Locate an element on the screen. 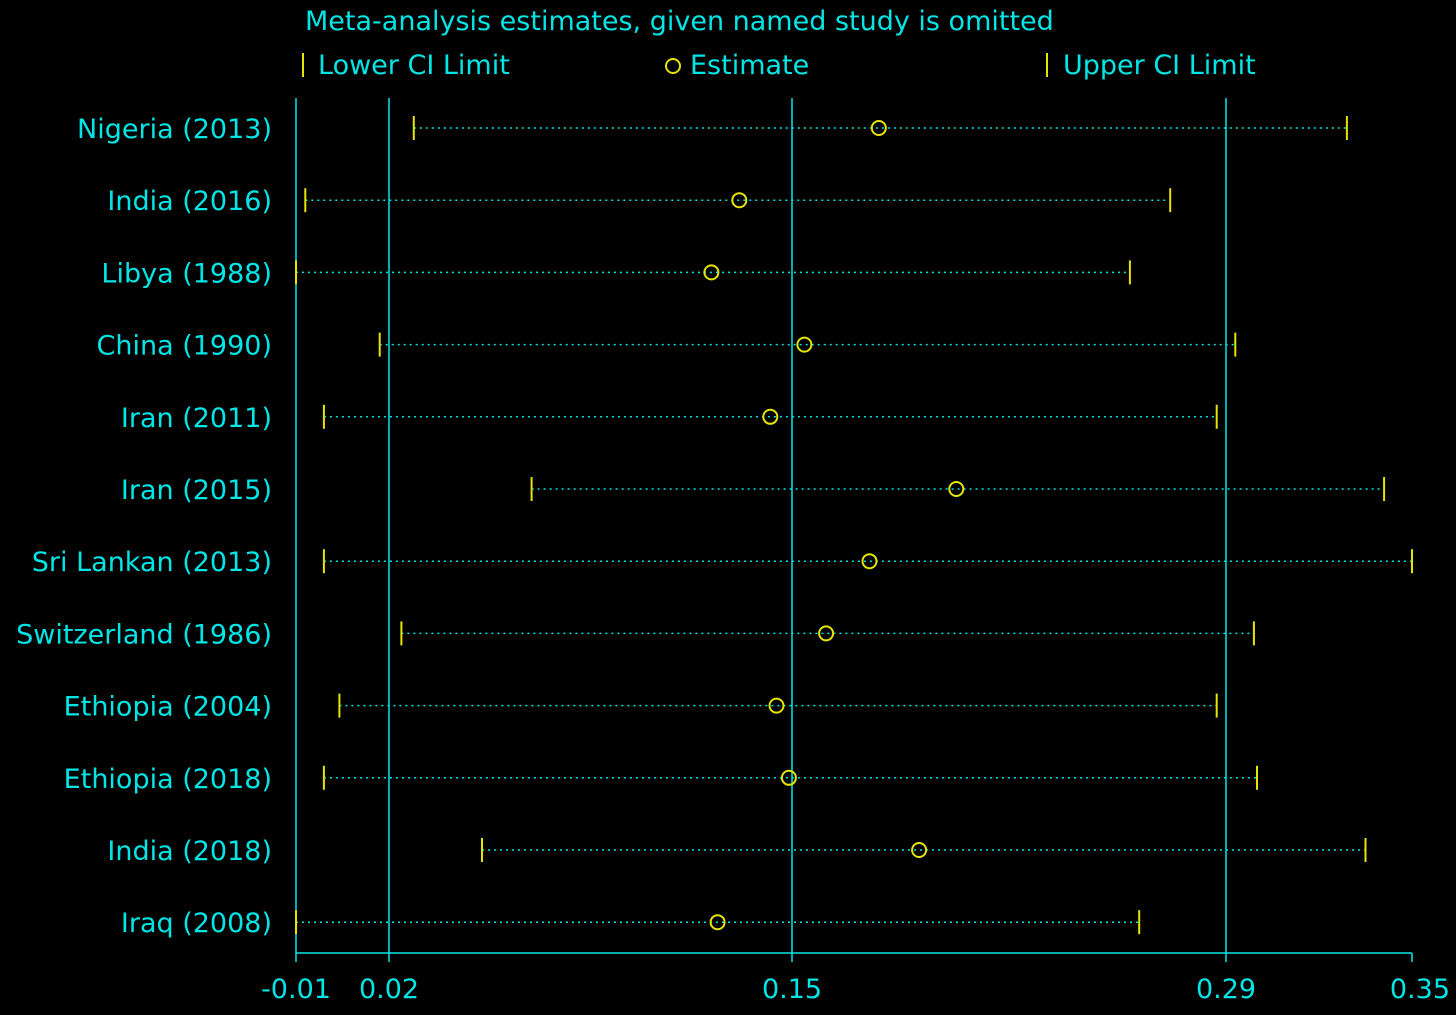 Image resolution: width=1456 pixels, height=1015 pixels. study-label: Nigeria (2013) is located at coordinates (174, 129).